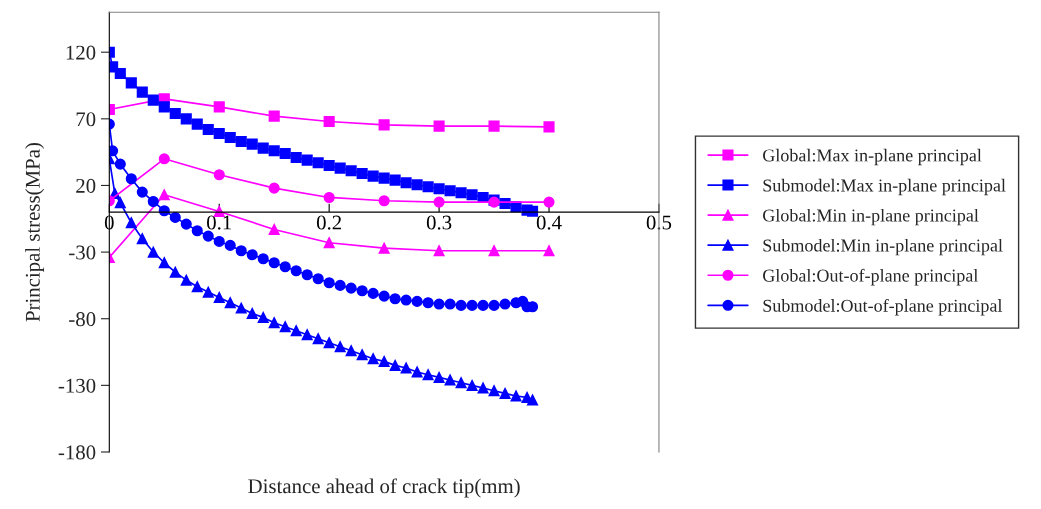  I want to click on legend-label: Submodel:Max in-plane principal, so click(884, 187).